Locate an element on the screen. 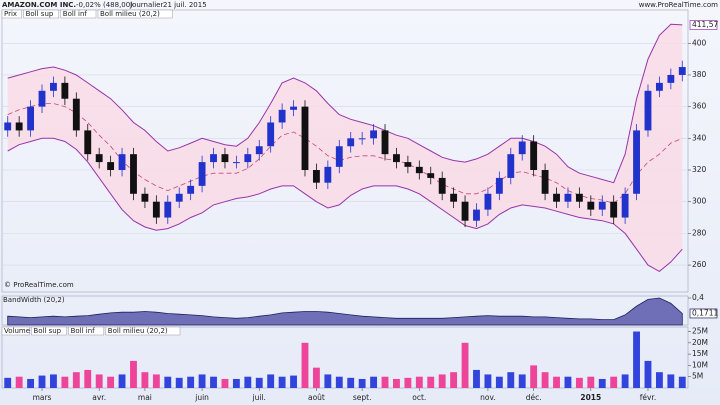 The image size is (720, 405). stock-name: AMAZON.COM INC. is located at coordinates (39, 5).